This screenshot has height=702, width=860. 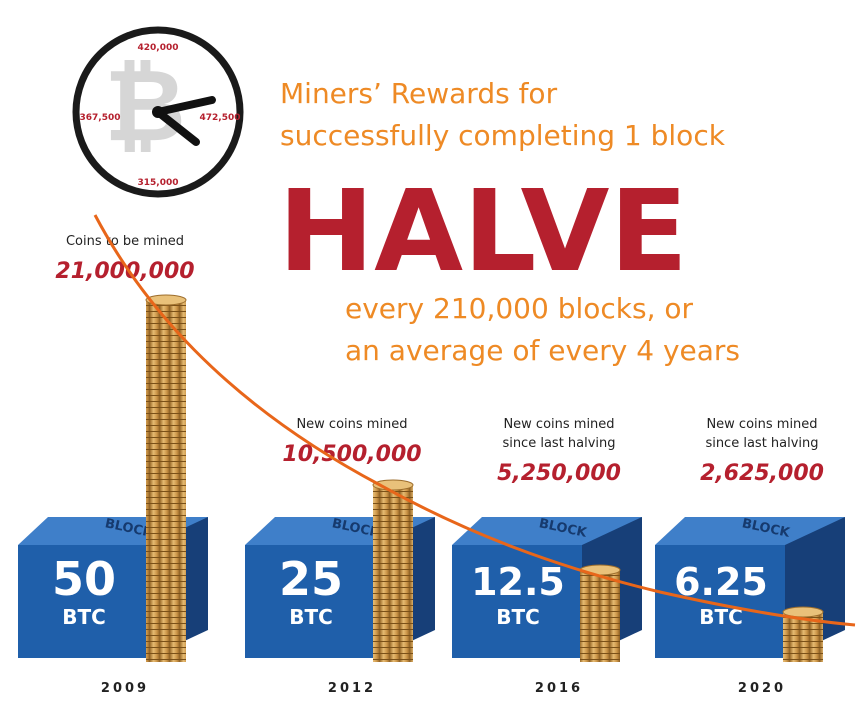 What do you see at coordinates (158, 48) in the screenshot?
I see `clock-label: 420,000` at bounding box center [158, 48].